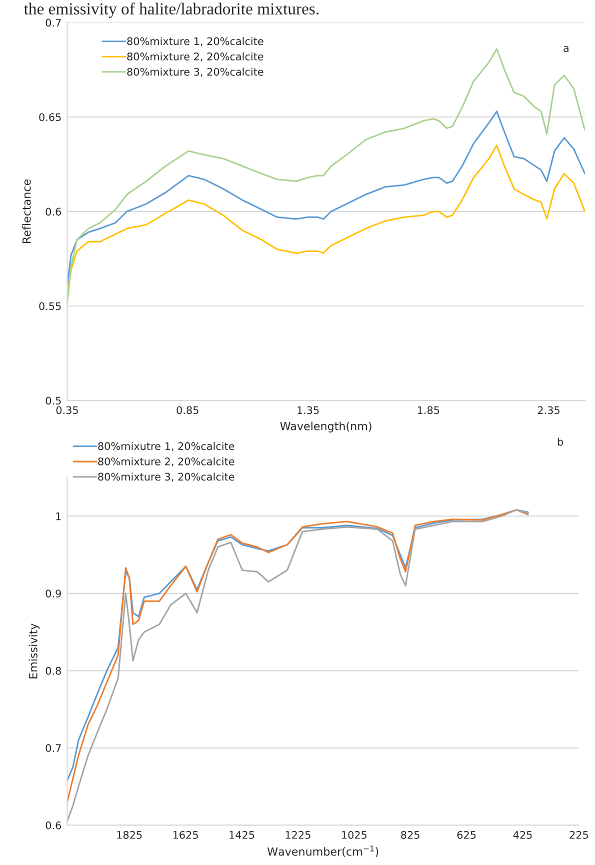  What do you see at coordinates (549, 410) in the screenshot?
I see `x-tick-label: 2.35` at bounding box center [549, 410].